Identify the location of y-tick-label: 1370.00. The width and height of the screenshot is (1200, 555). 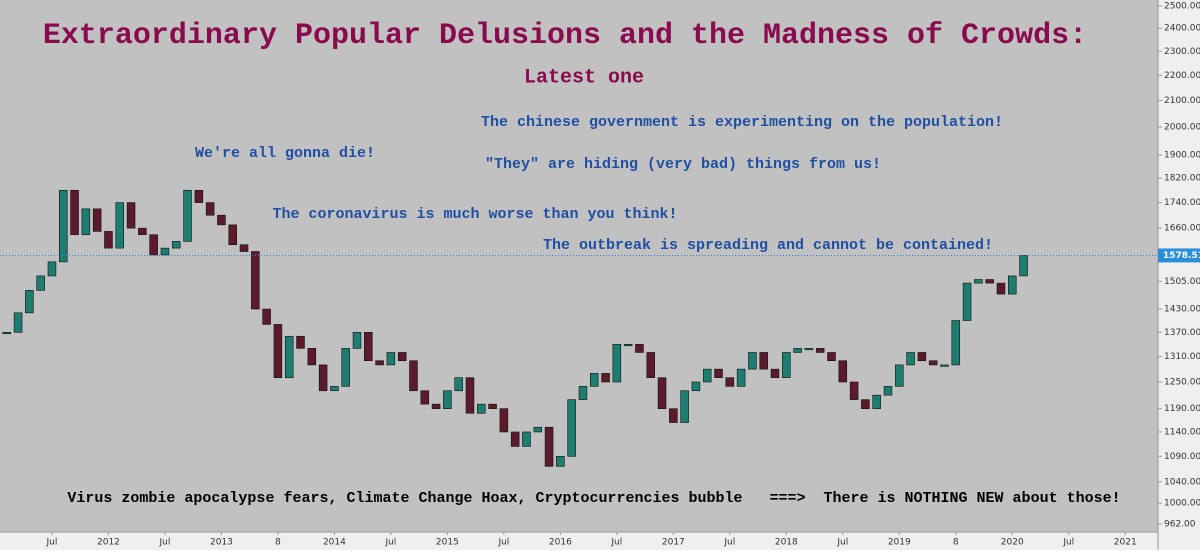
(1182, 333).